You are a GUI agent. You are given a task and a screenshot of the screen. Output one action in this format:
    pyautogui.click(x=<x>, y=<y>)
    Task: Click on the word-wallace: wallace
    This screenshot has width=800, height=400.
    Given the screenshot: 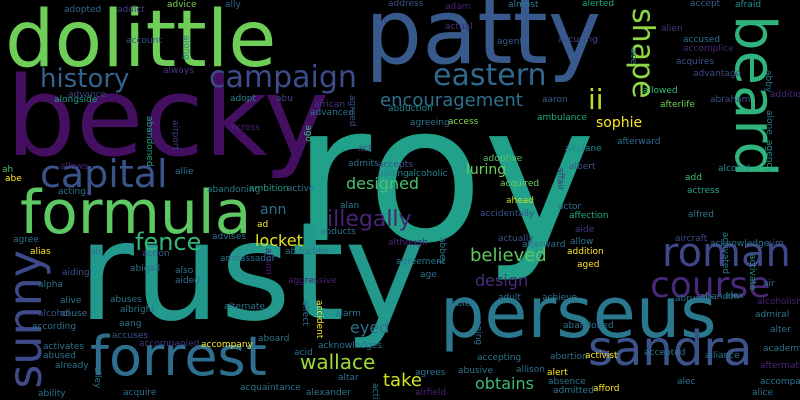 What is the action you would take?
    pyautogui.click(x=338, y=362)
    